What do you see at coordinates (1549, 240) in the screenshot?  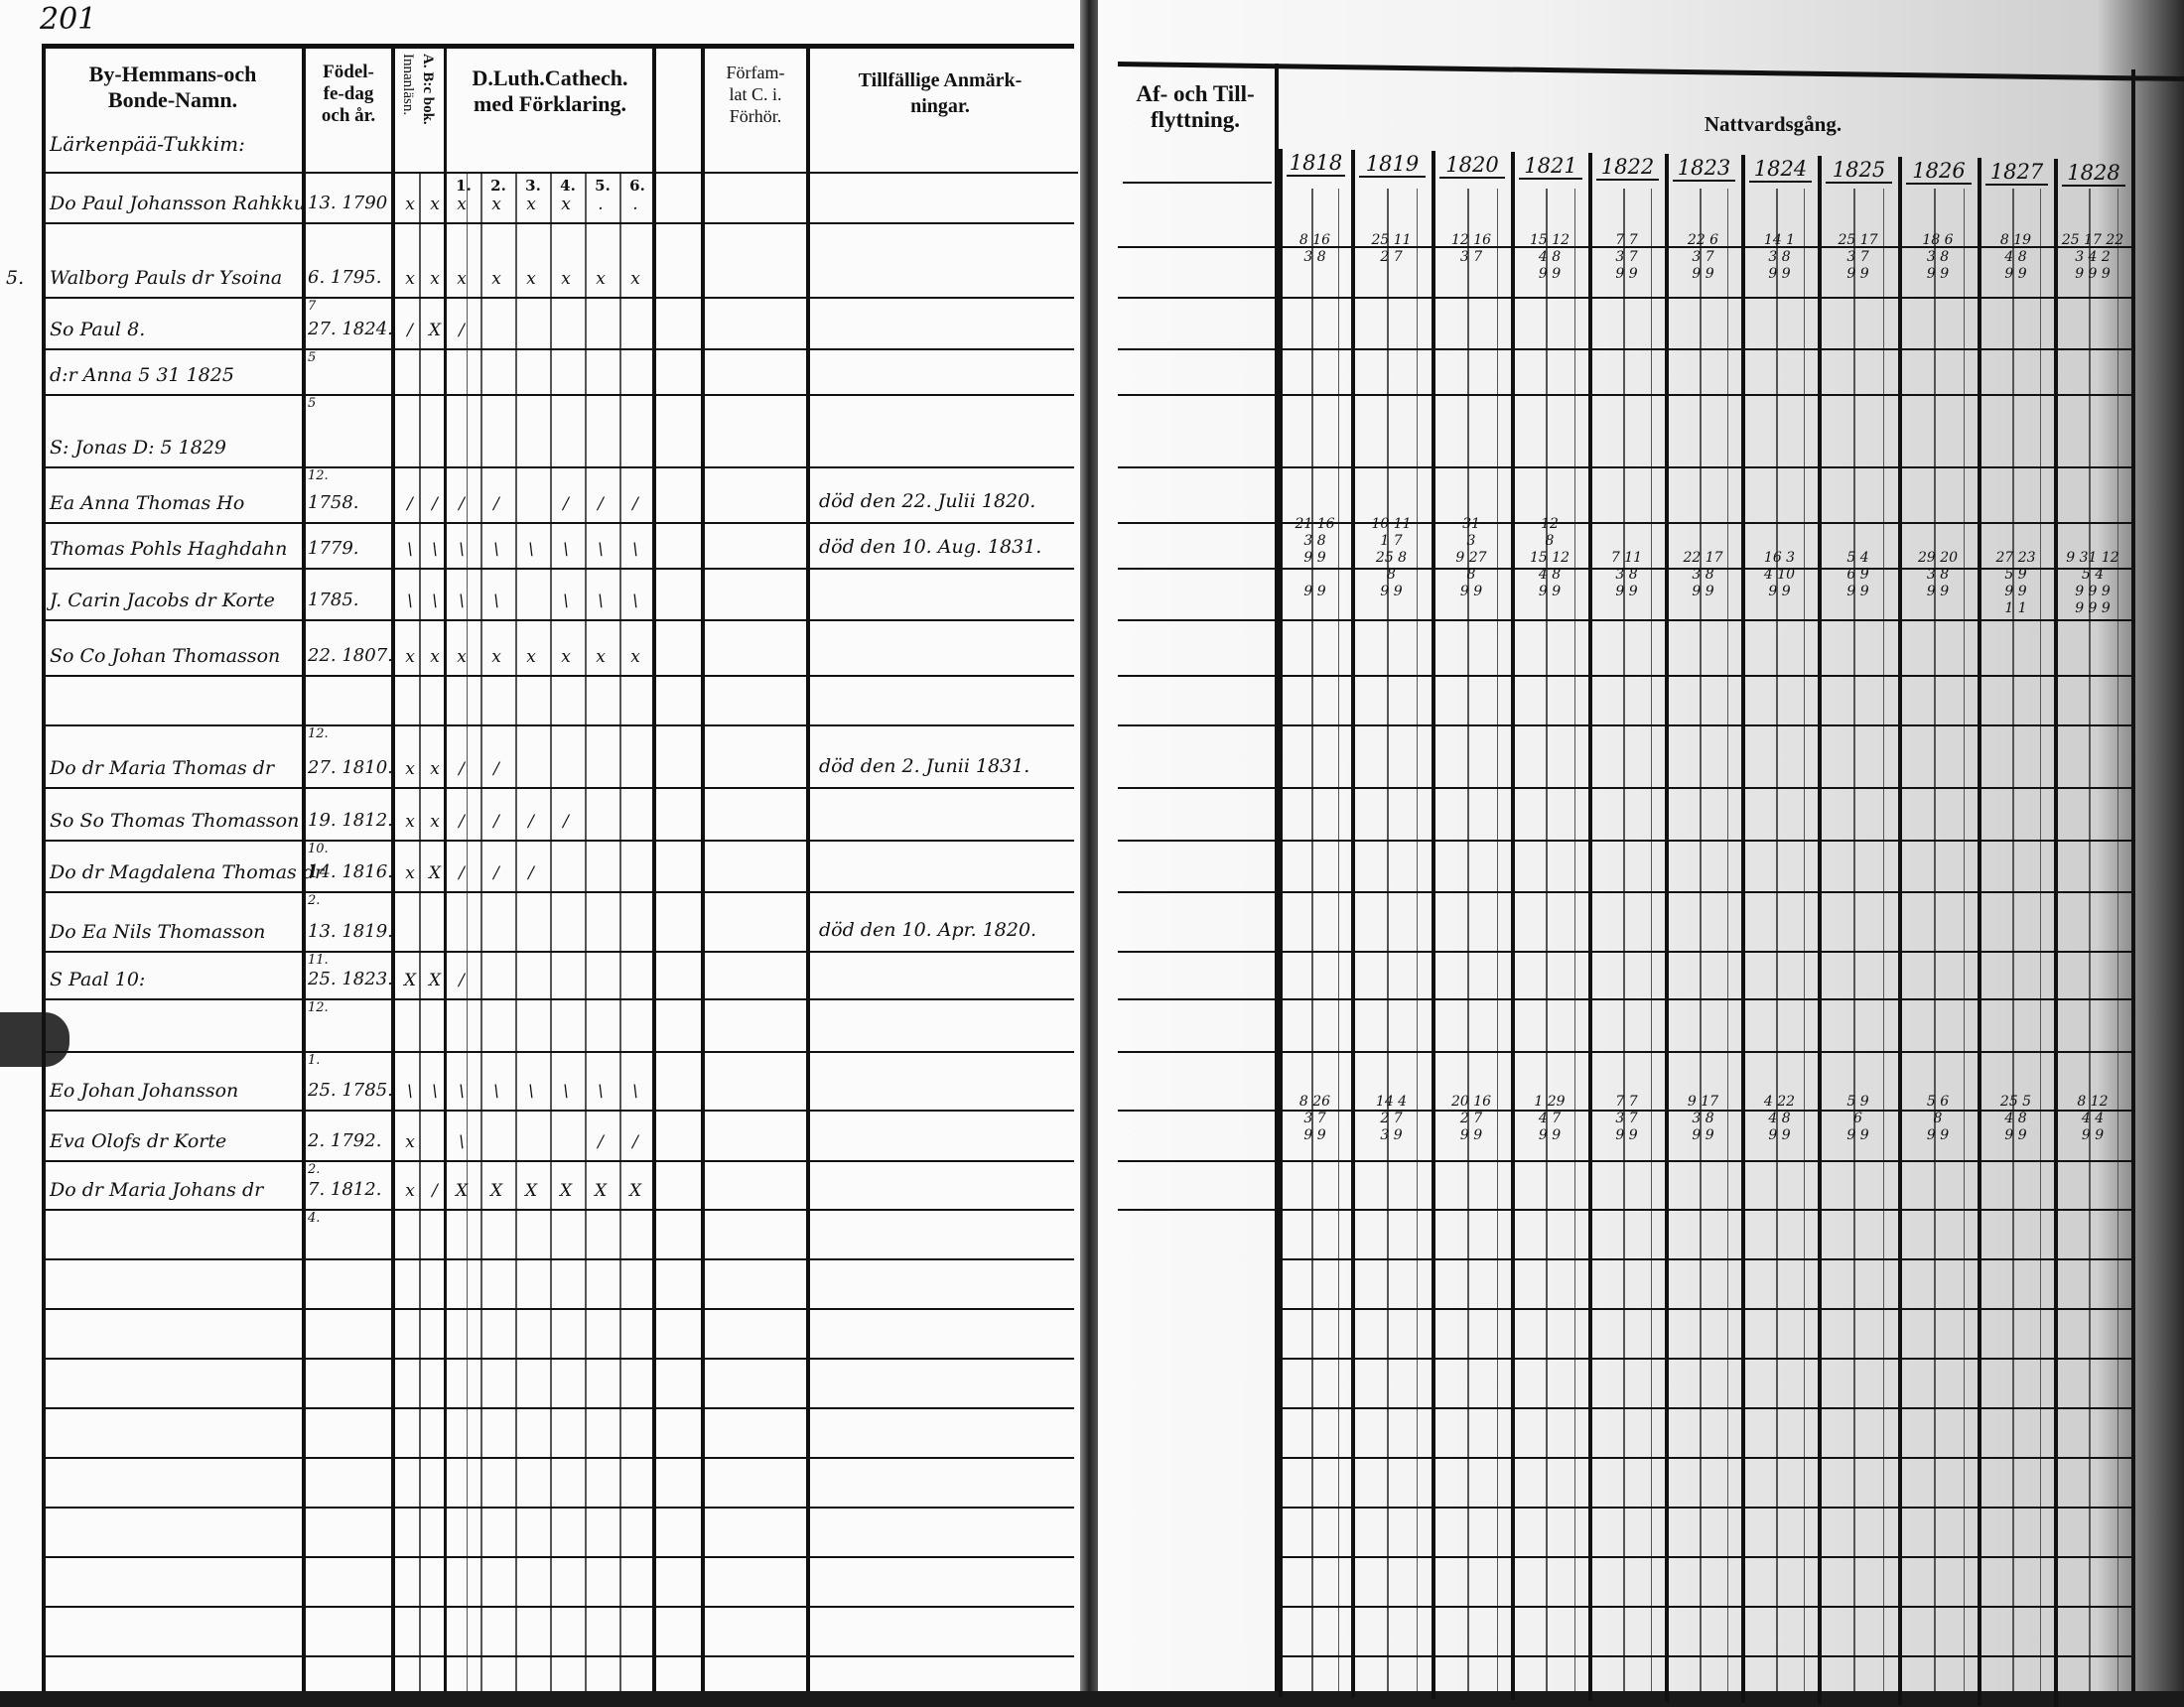 I see `communion-entry: 15 12` at bounding box center [1549, 240].